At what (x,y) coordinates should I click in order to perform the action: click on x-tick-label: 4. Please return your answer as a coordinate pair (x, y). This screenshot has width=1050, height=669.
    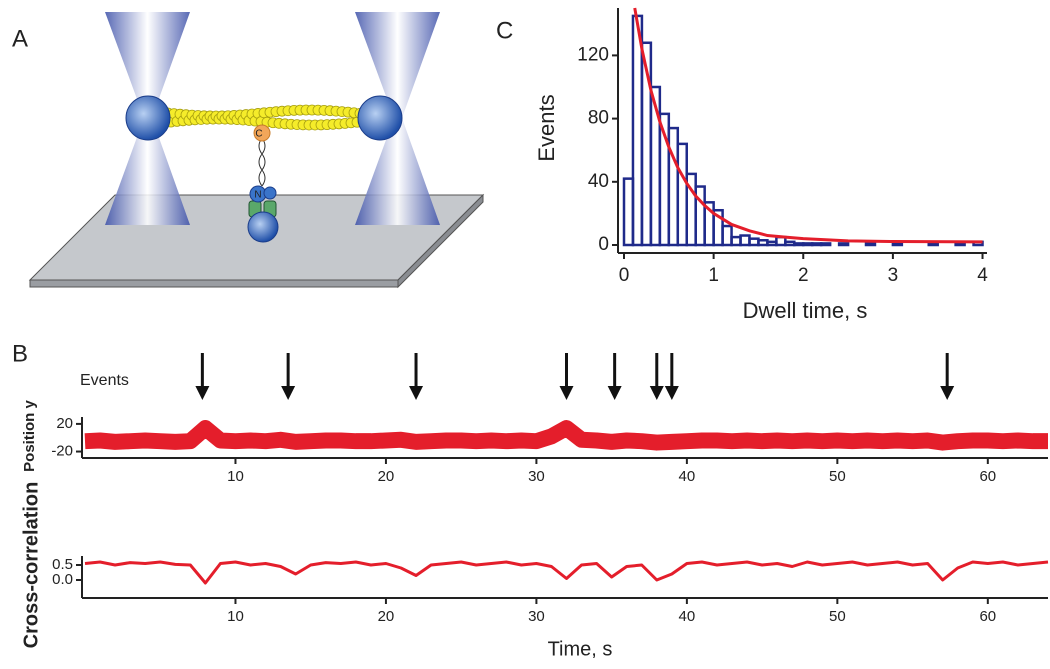
    Looking at the image, I should click on (982, 275).